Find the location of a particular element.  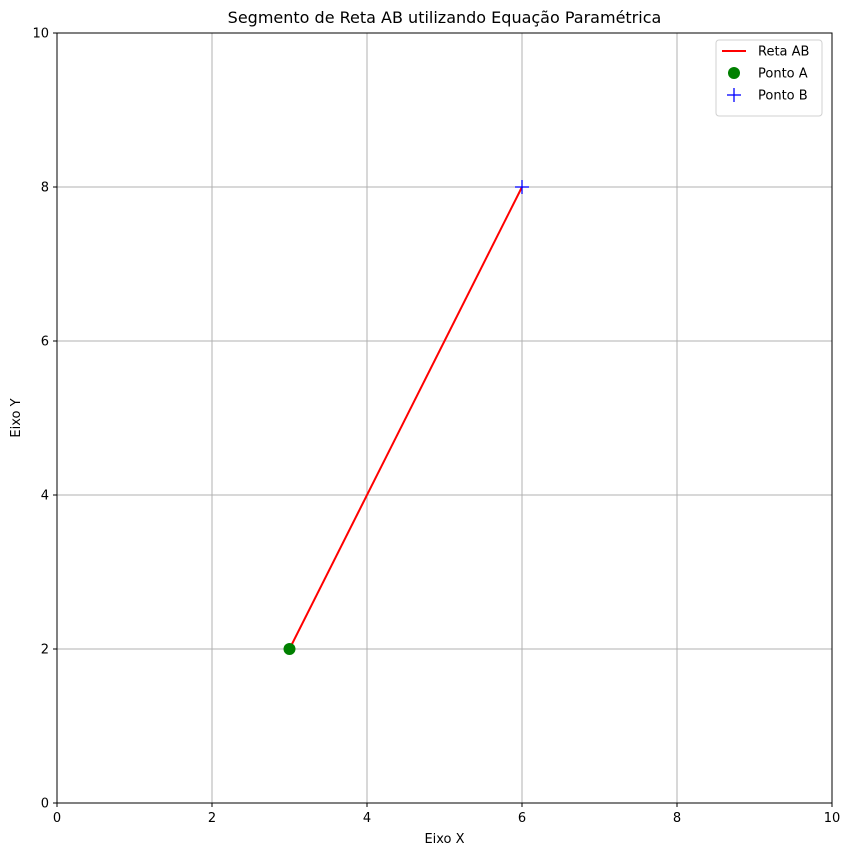

x-axis: 0 2 4 6 8 10 is located at coordinates (446, 814).